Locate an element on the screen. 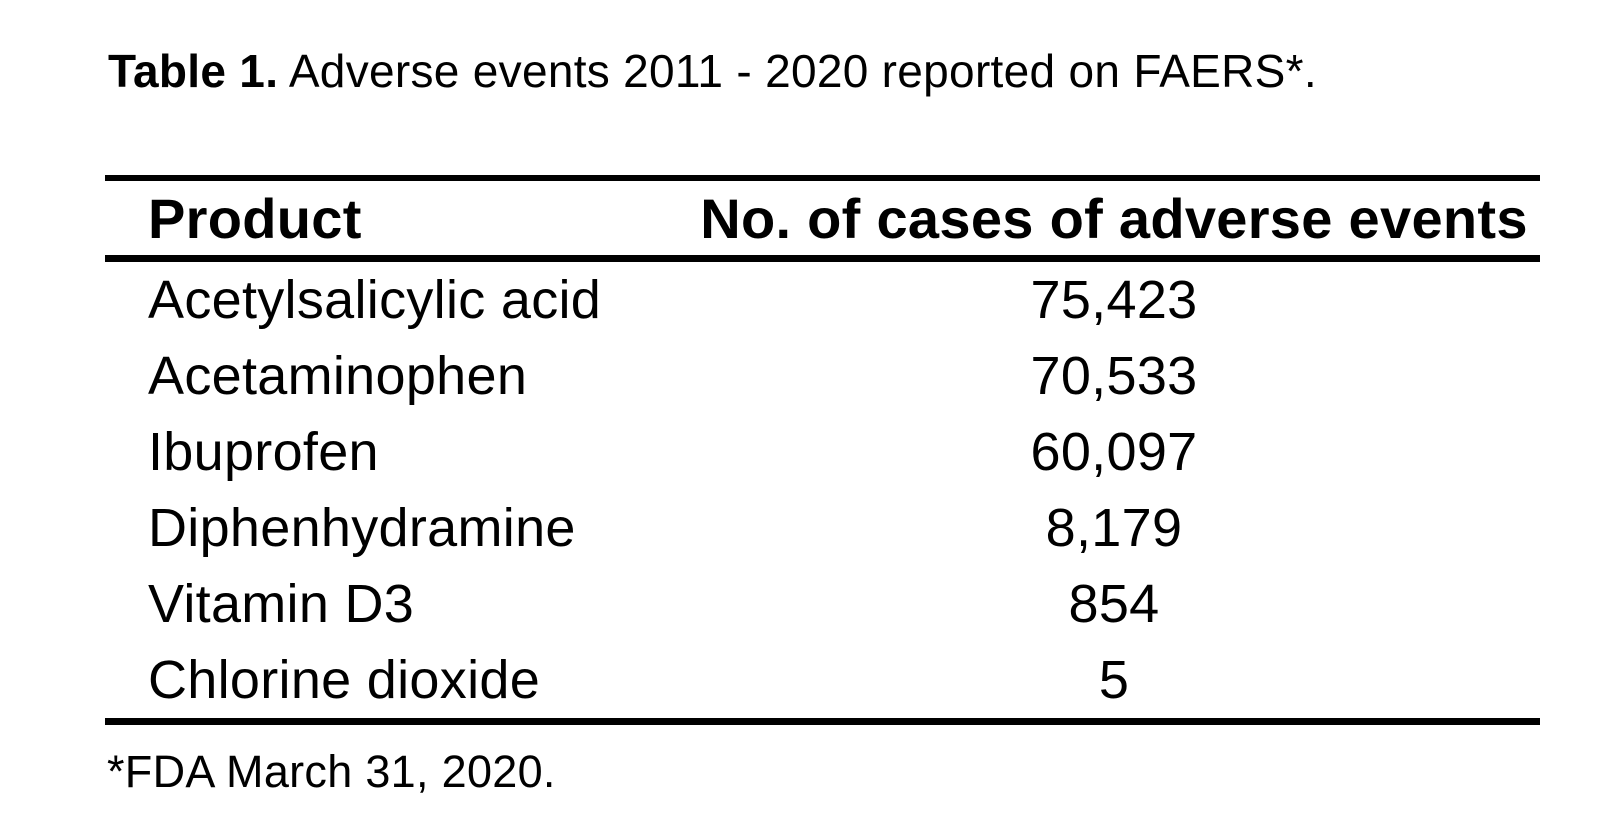 This screenshot has height=830, width=1600. cases-cell: 854 is located at coordinates (1114, 604).